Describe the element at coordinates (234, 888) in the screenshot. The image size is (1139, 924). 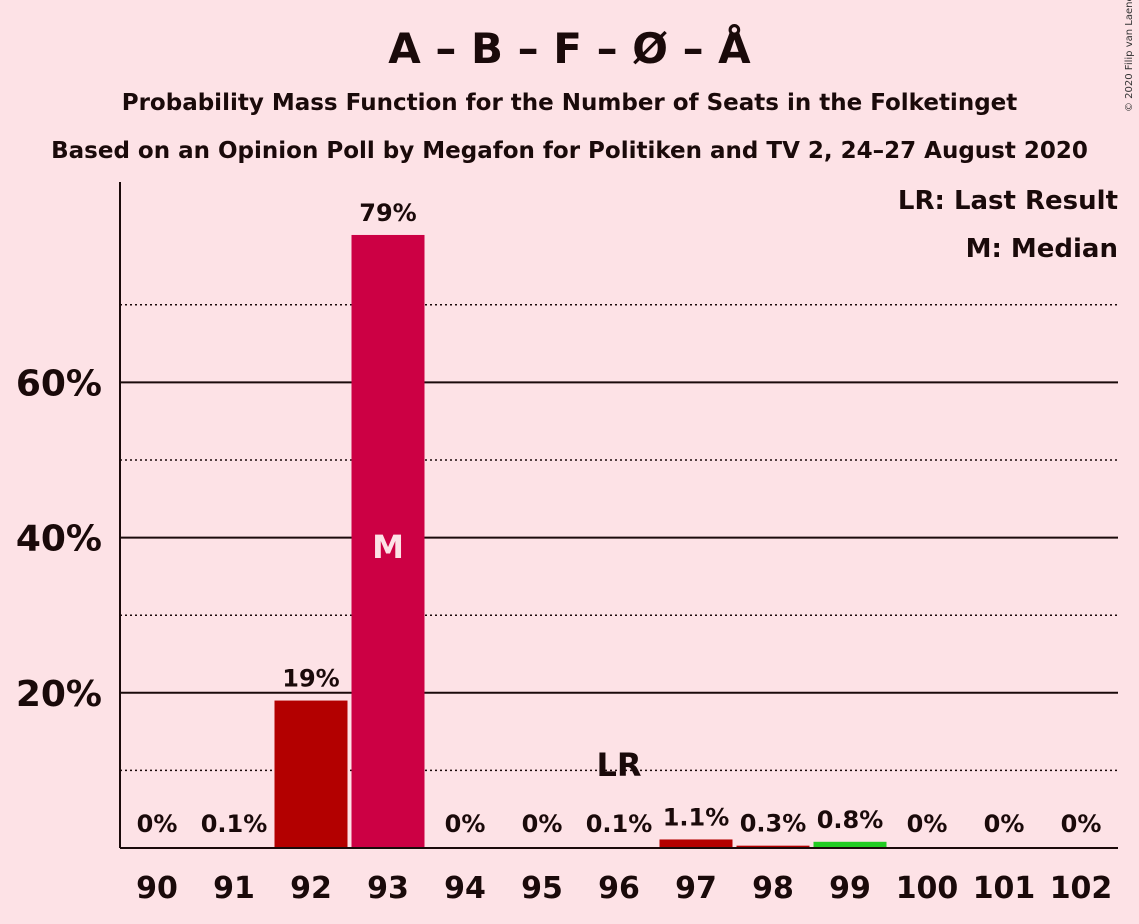
I see `x-tick-label-91: 91` at that location.